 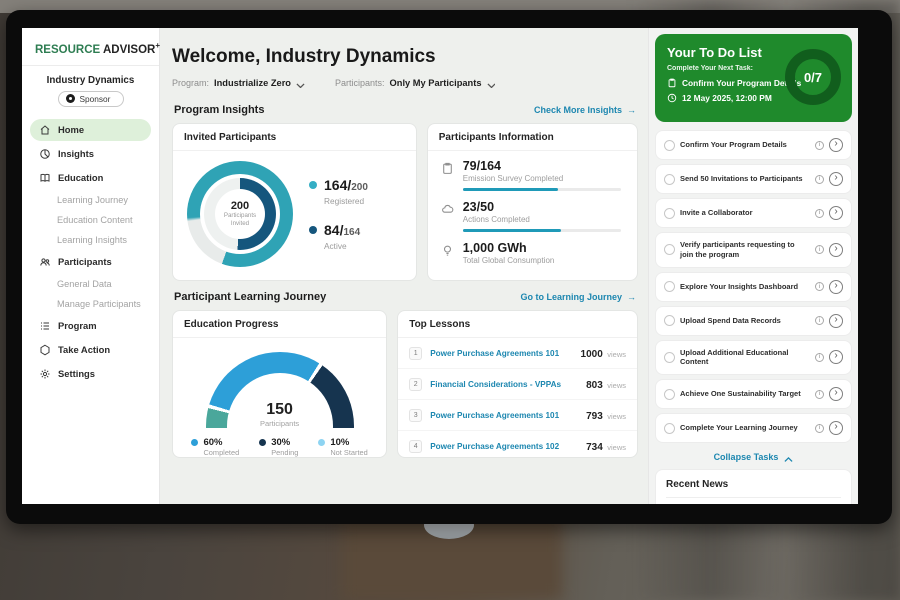 I want to click on todo-task: Send 50 Invitations to Participants i ›, so click(x=753, y=179).